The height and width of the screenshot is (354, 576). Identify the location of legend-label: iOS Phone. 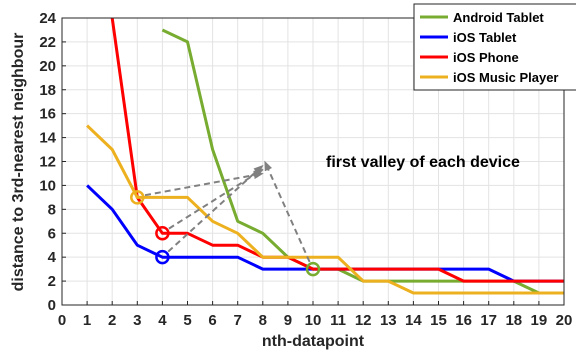
(486, 57).